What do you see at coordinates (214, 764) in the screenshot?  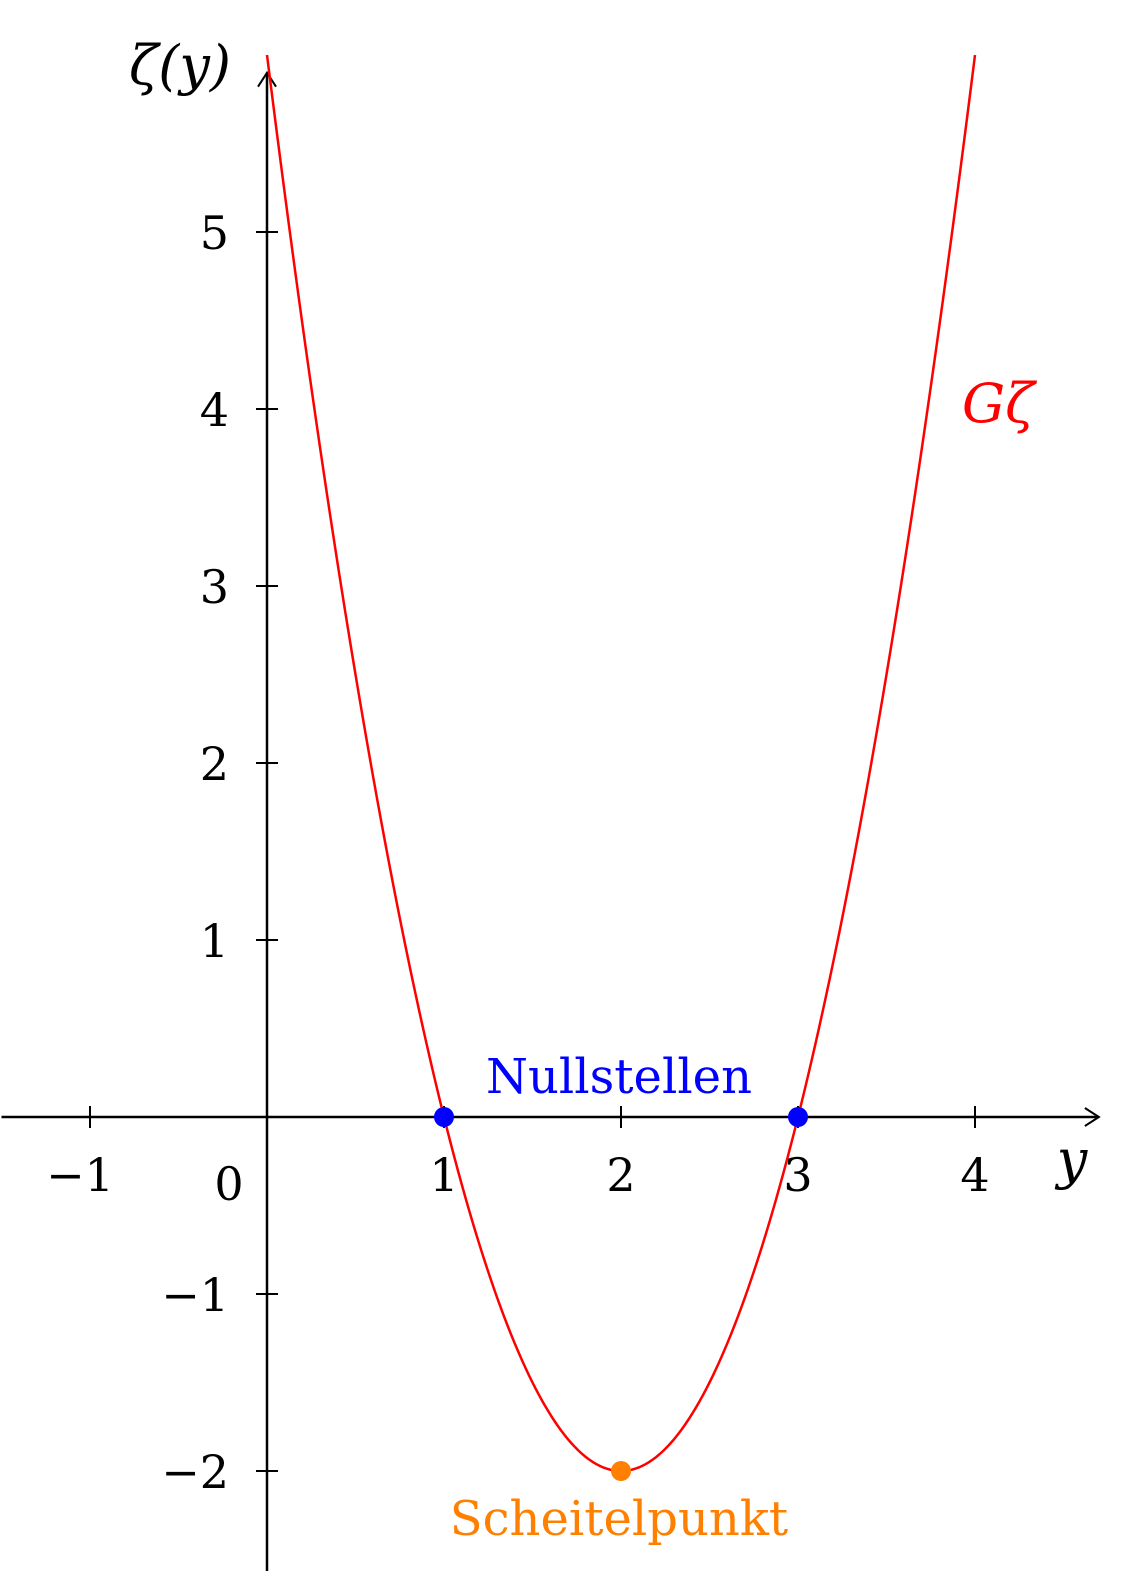 I see `y-tick-label: 2` at bounding box center [214, 764].